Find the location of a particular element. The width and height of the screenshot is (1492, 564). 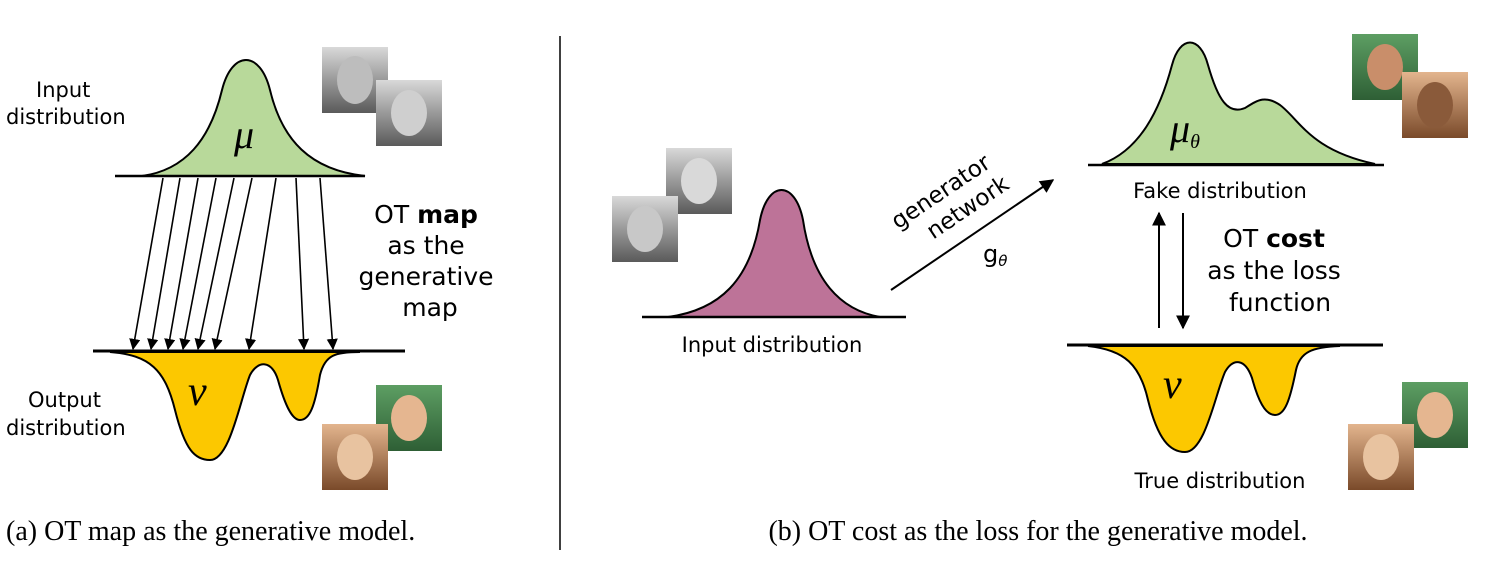

output-distribution-curve is located at coordinates (235, 406).